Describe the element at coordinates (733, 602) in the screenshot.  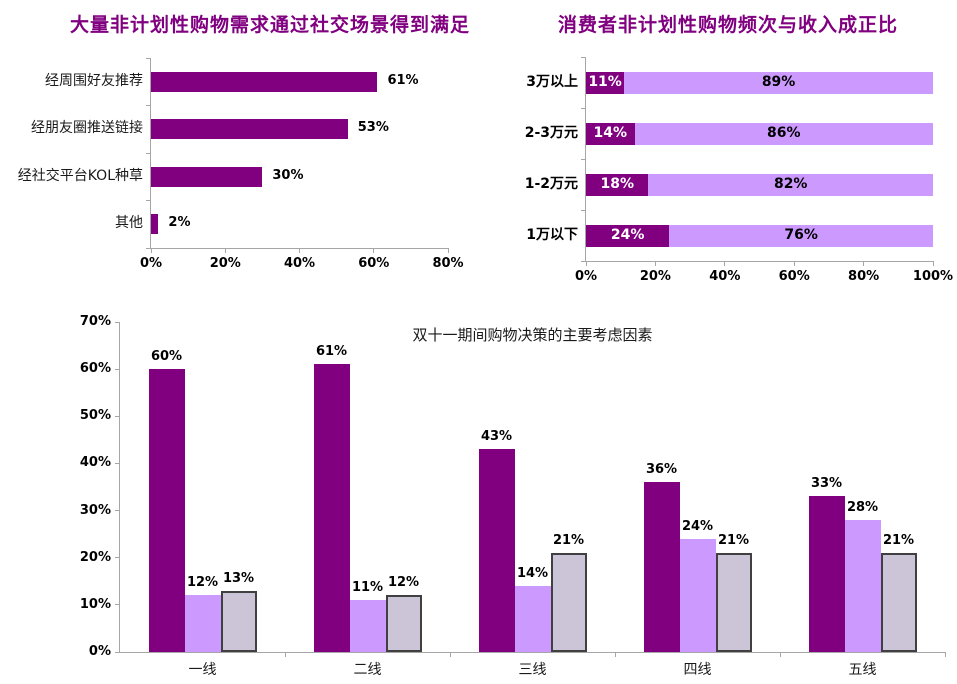
I see `bar-四线-series3` at that location.